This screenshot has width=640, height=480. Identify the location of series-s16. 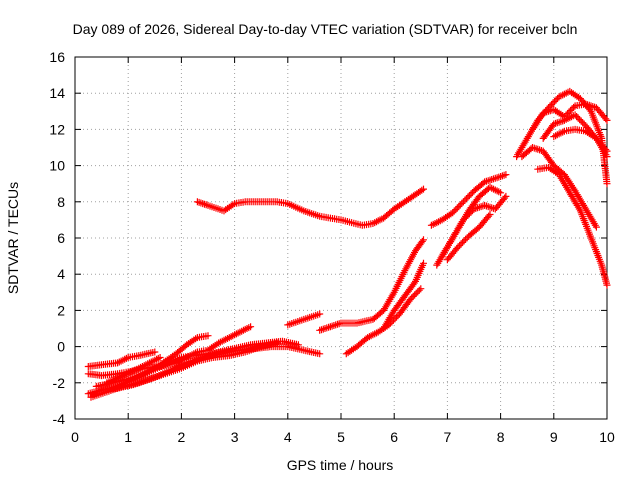
(468, 237).